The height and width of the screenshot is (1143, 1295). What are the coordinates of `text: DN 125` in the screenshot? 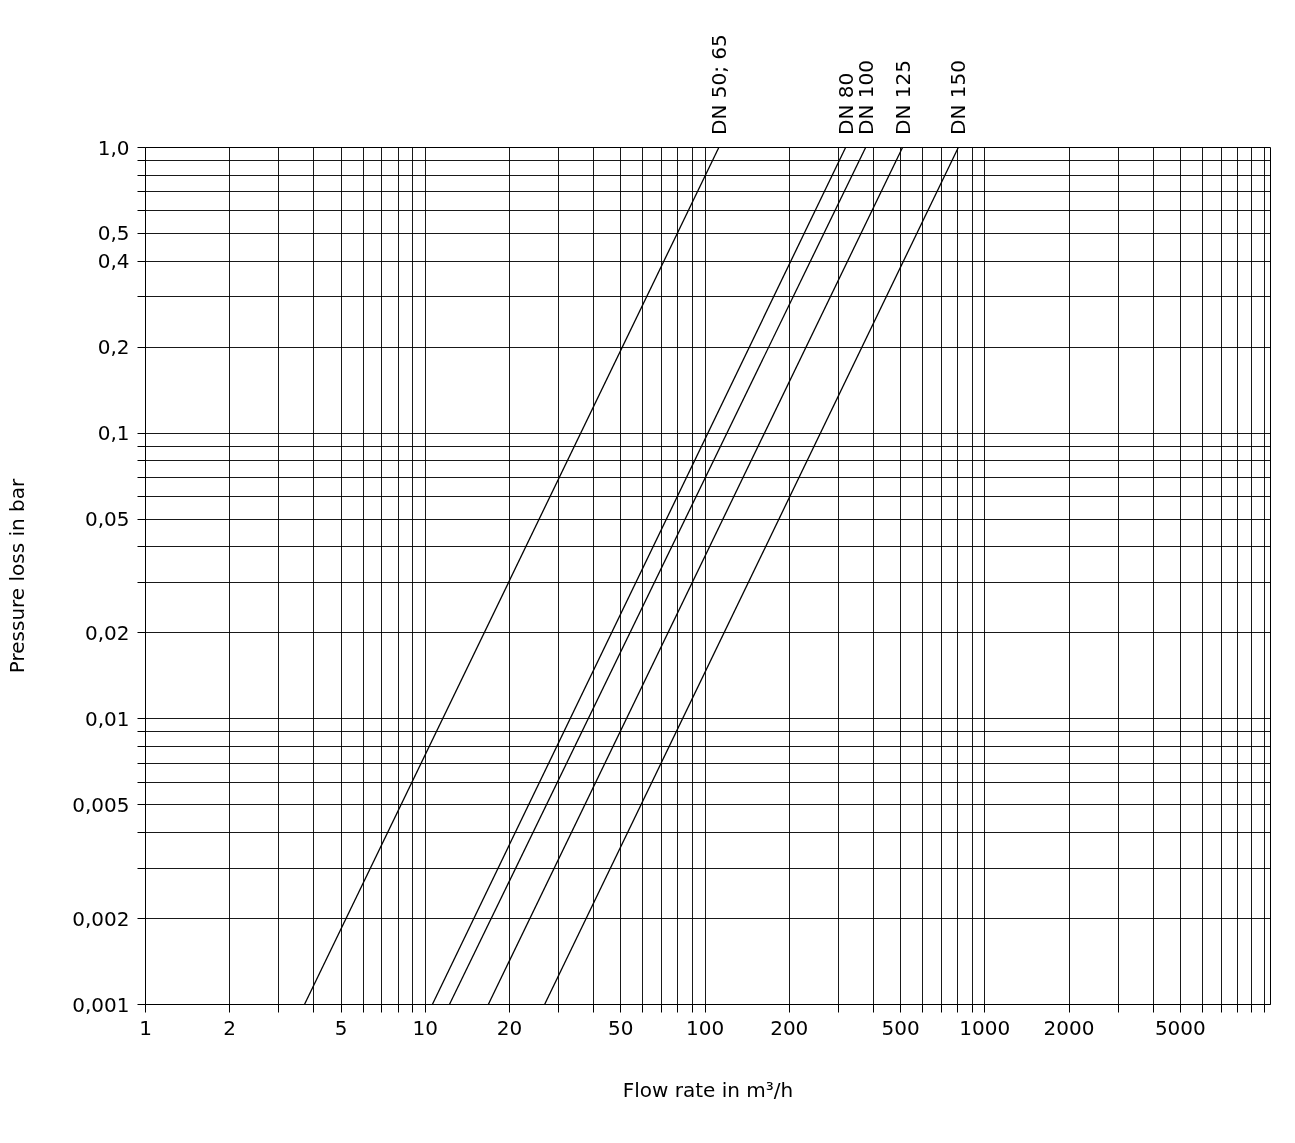 It's located at (902, 97).